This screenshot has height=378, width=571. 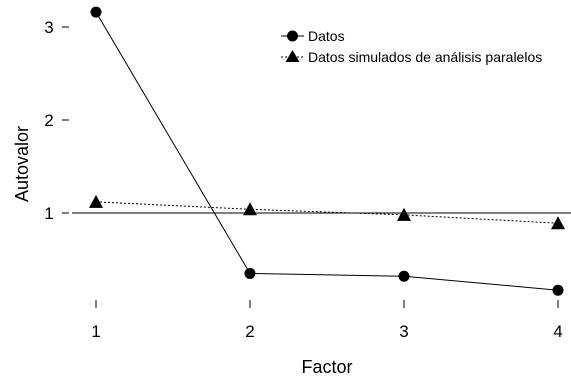 What do you see at coordinates (249, 331) in the screenshot?
I see `x-tick-label: 2` at bounding box center [249, 331].